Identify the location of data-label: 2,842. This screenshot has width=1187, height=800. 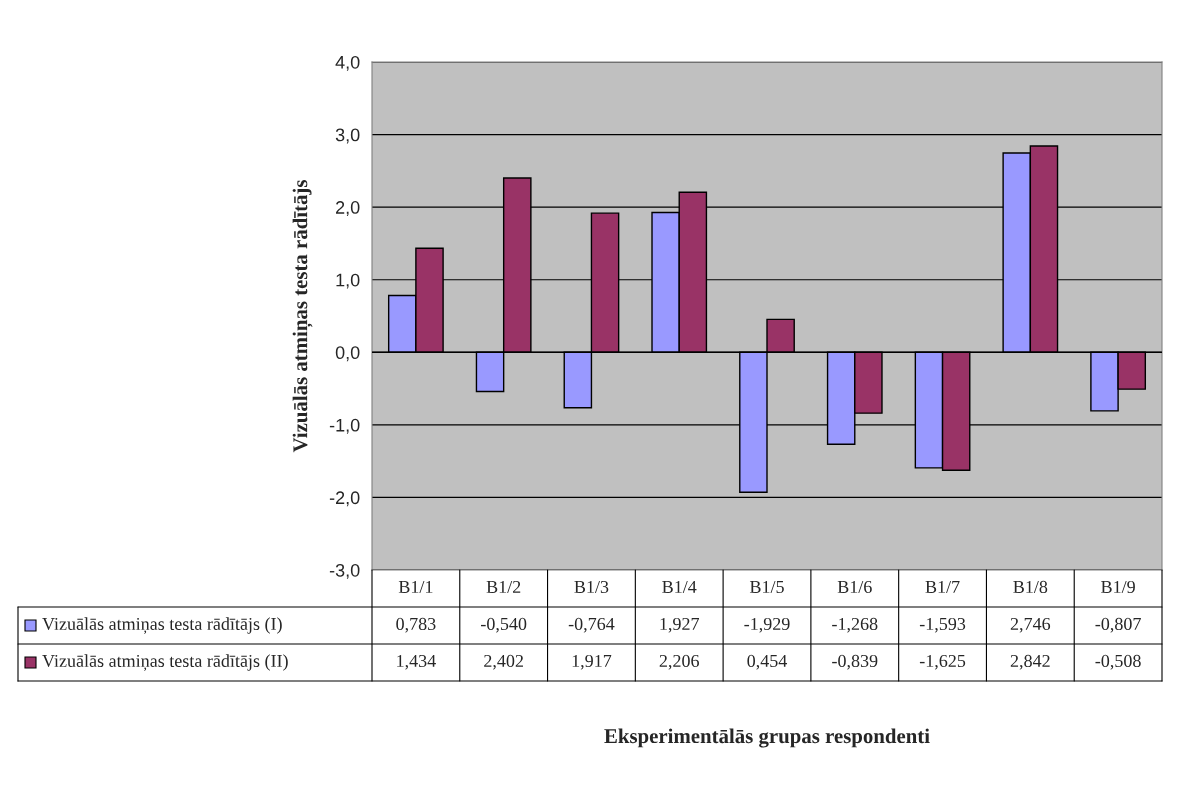
(1030, 662).